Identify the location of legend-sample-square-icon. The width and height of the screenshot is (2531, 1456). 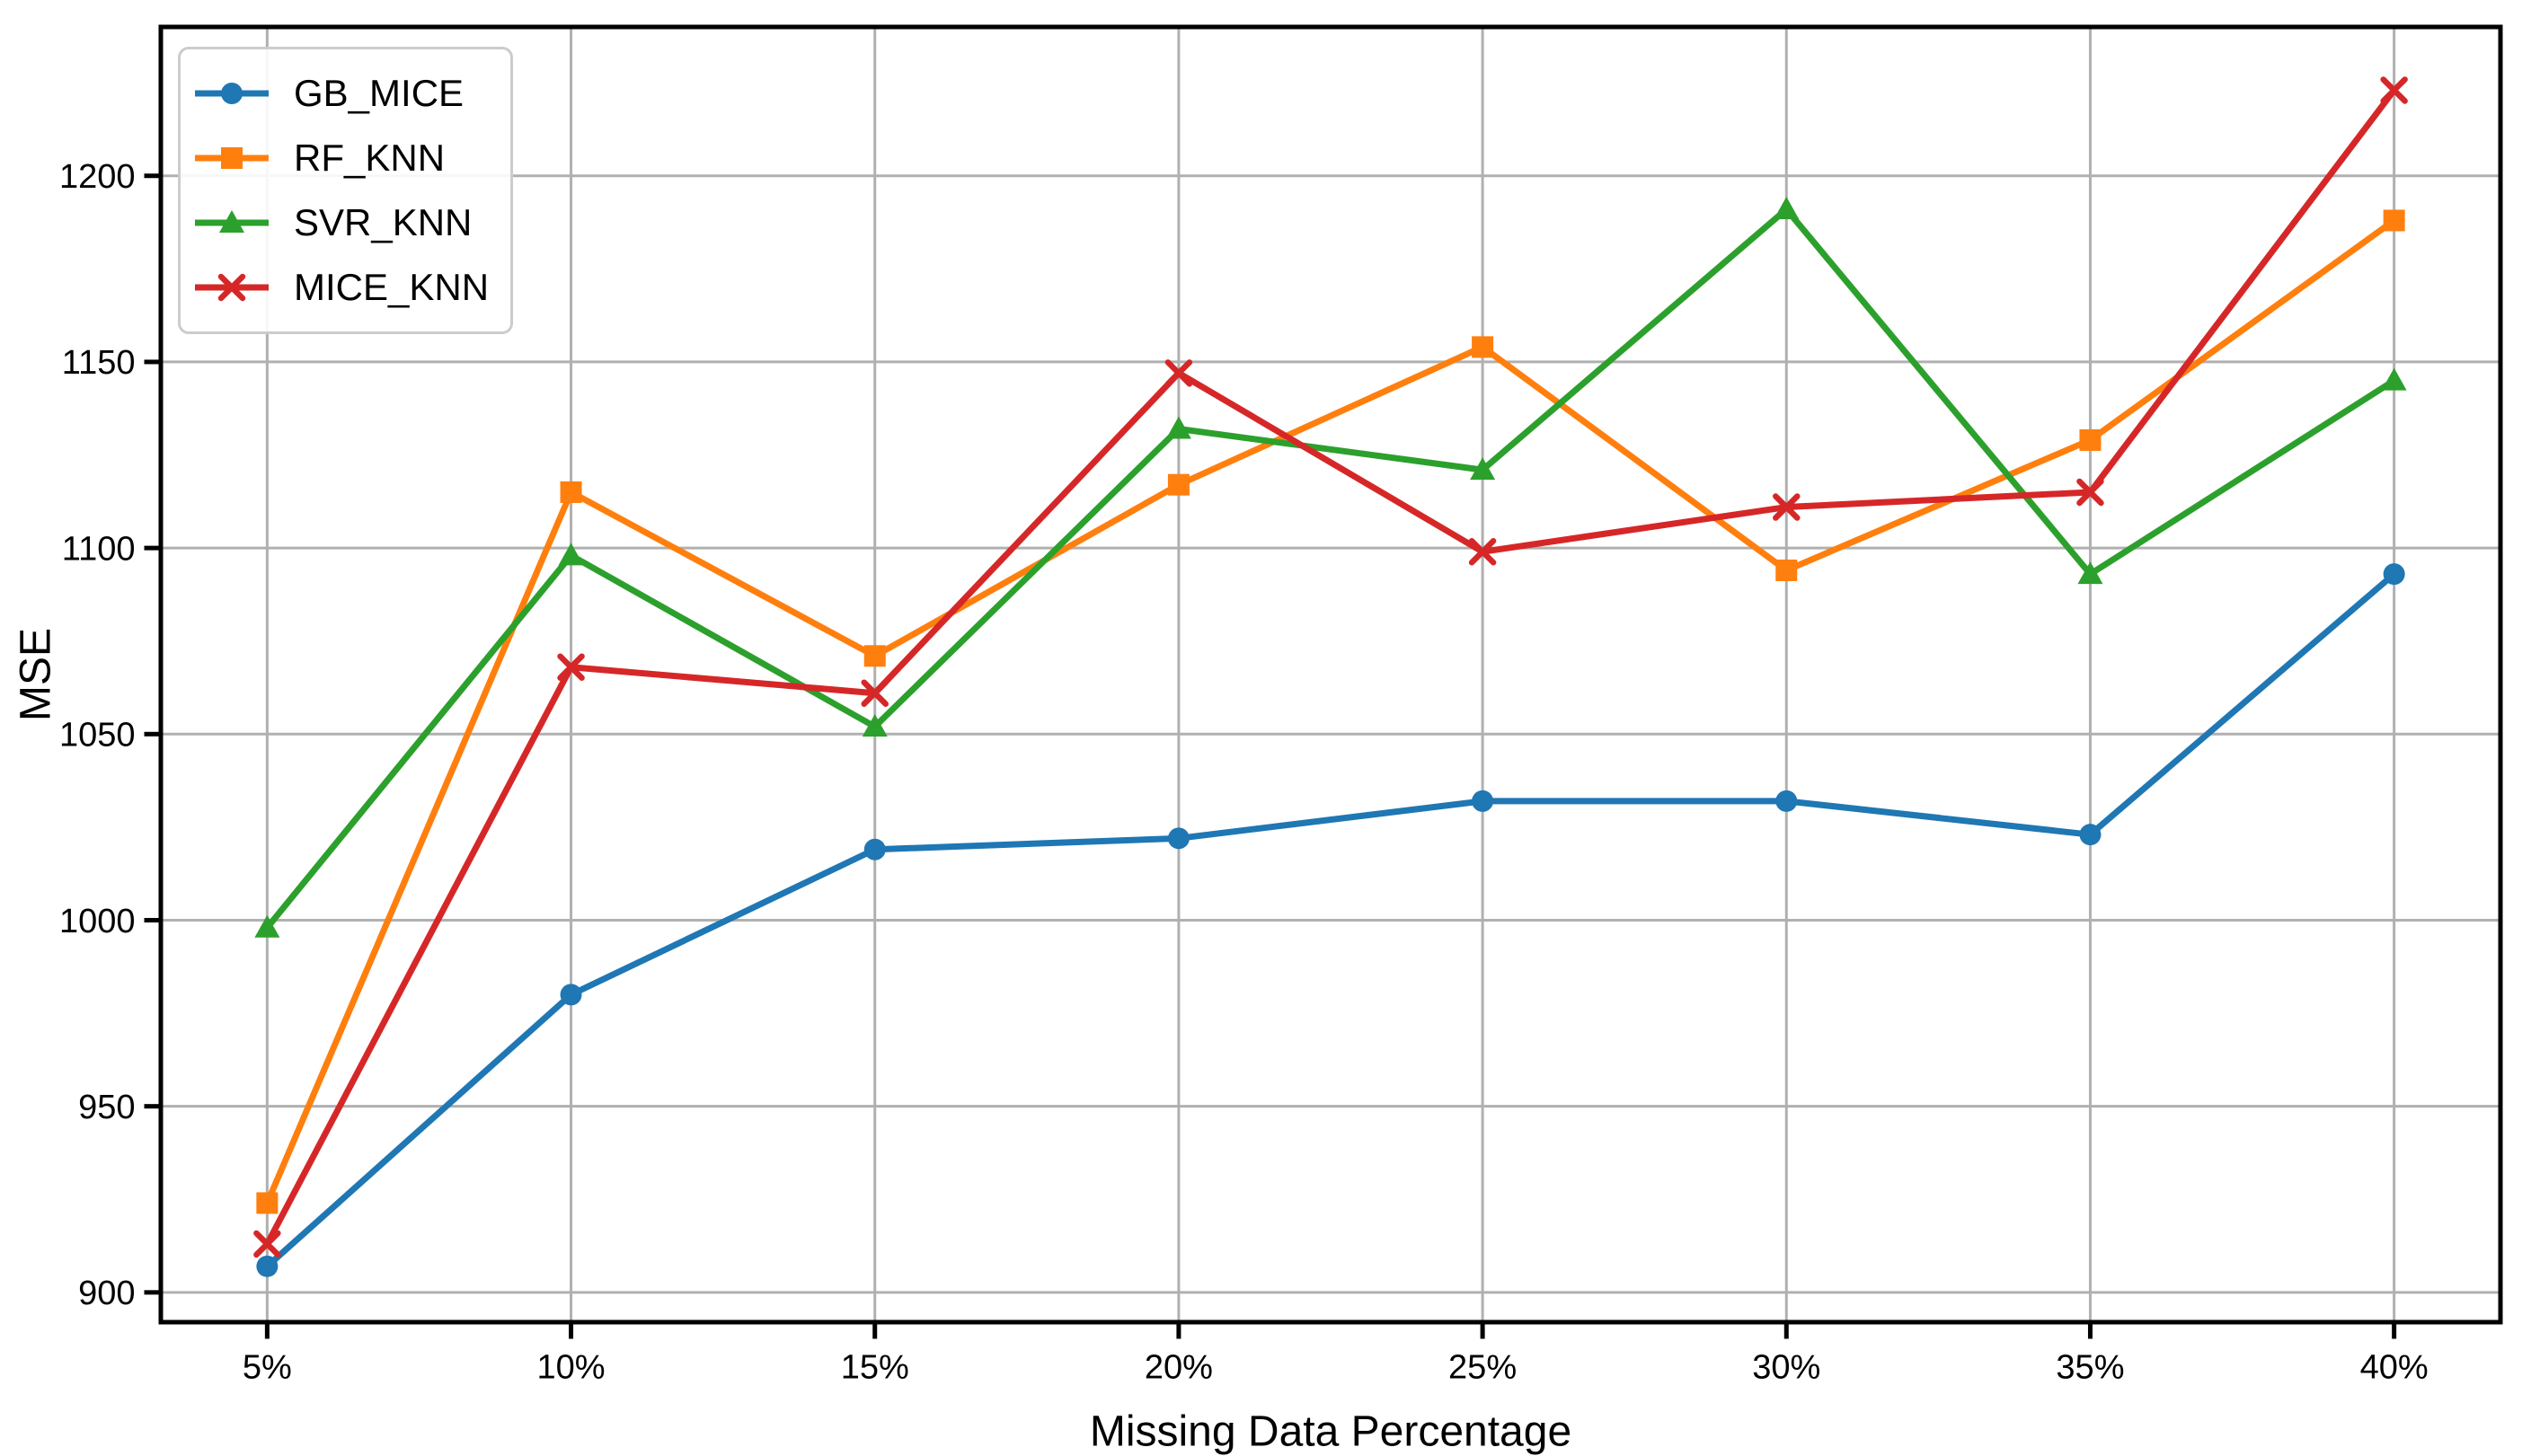
(232, 158).